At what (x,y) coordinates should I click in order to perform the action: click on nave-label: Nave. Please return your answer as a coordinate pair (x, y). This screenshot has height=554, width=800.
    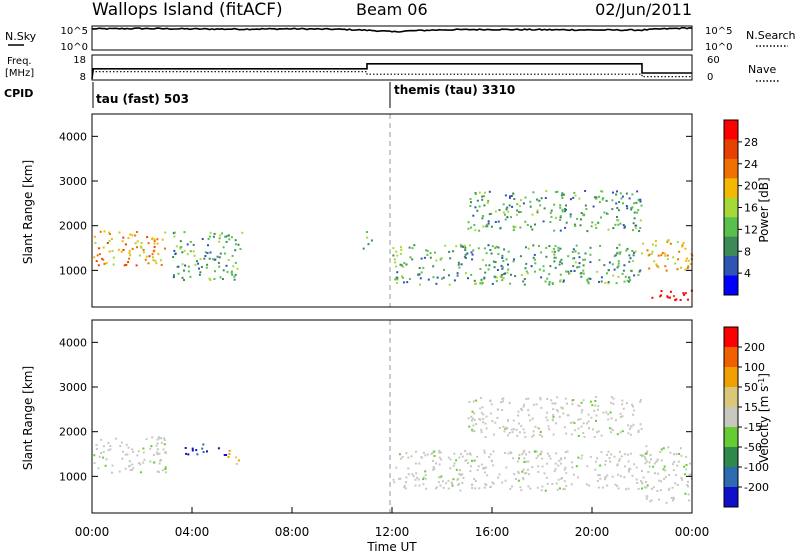
    Looking at the image, I should click on (762, 69).